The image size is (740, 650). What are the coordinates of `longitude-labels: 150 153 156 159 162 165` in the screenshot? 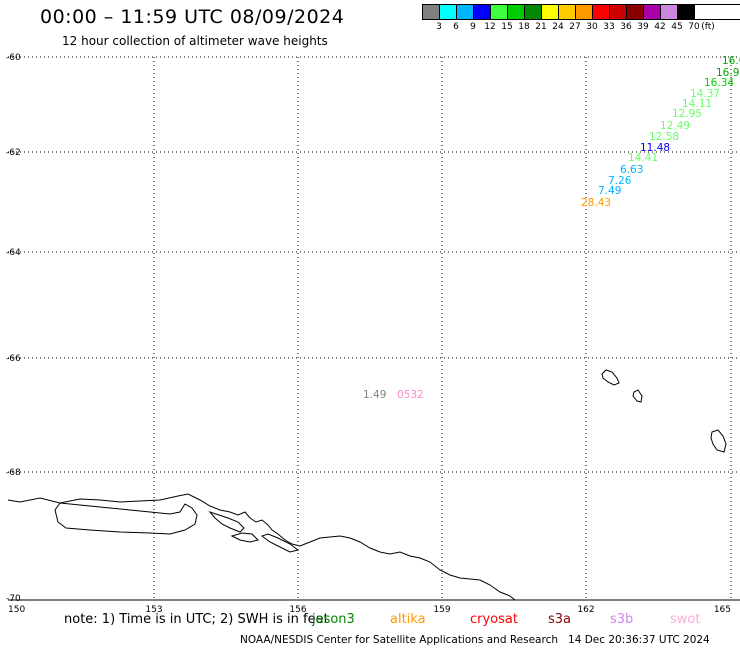 It's located at (369, 610).